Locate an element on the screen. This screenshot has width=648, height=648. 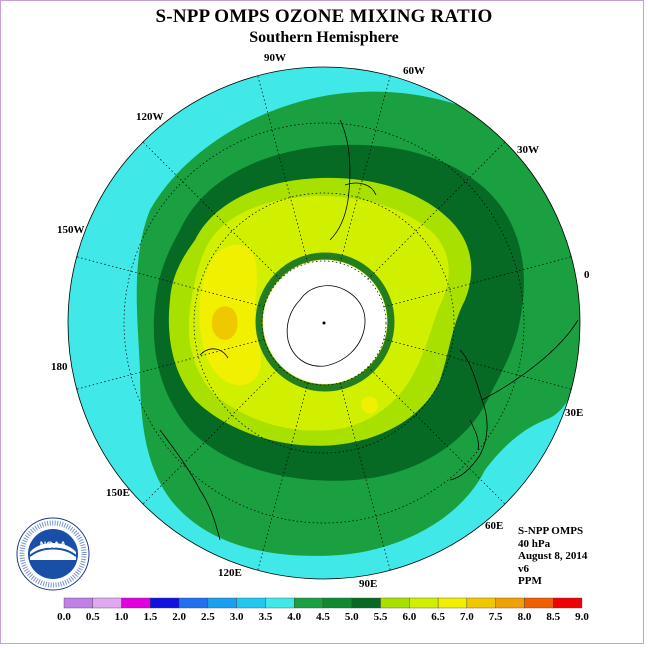
south-pole-dot is located at coordinates (324, 323).